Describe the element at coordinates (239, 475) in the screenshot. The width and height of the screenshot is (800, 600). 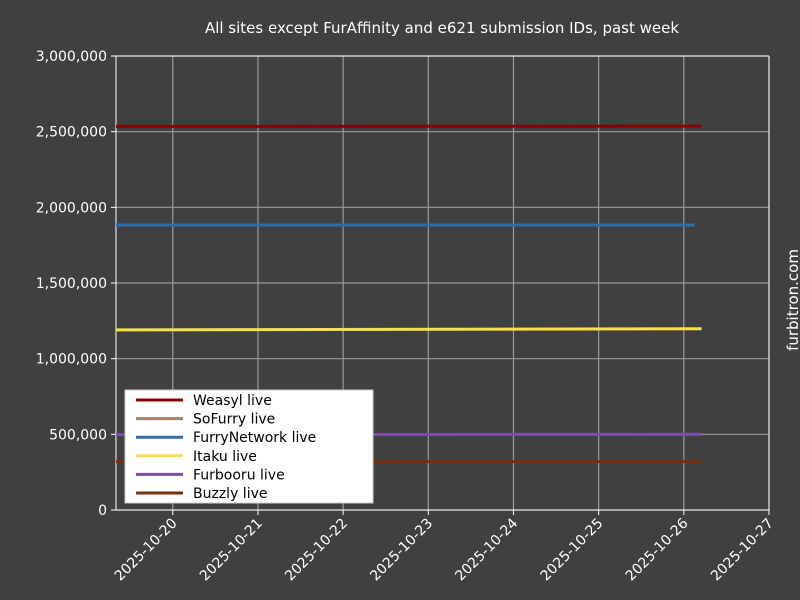
I see `legend-label: Furbooru live` at that location.